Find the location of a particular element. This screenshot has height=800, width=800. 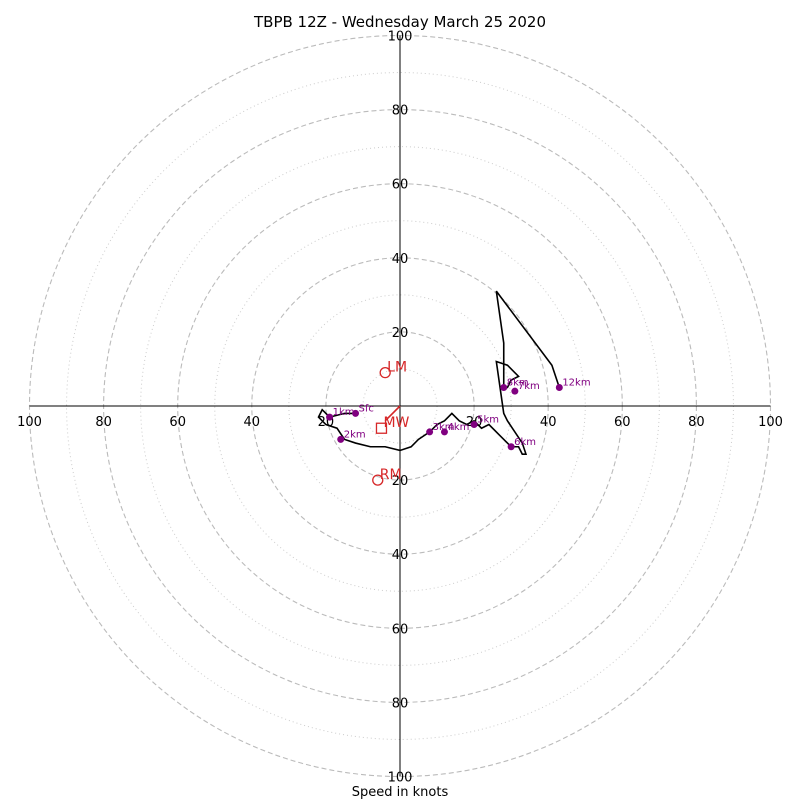

height-point-label: 4km is located at coordinates (458, 427).